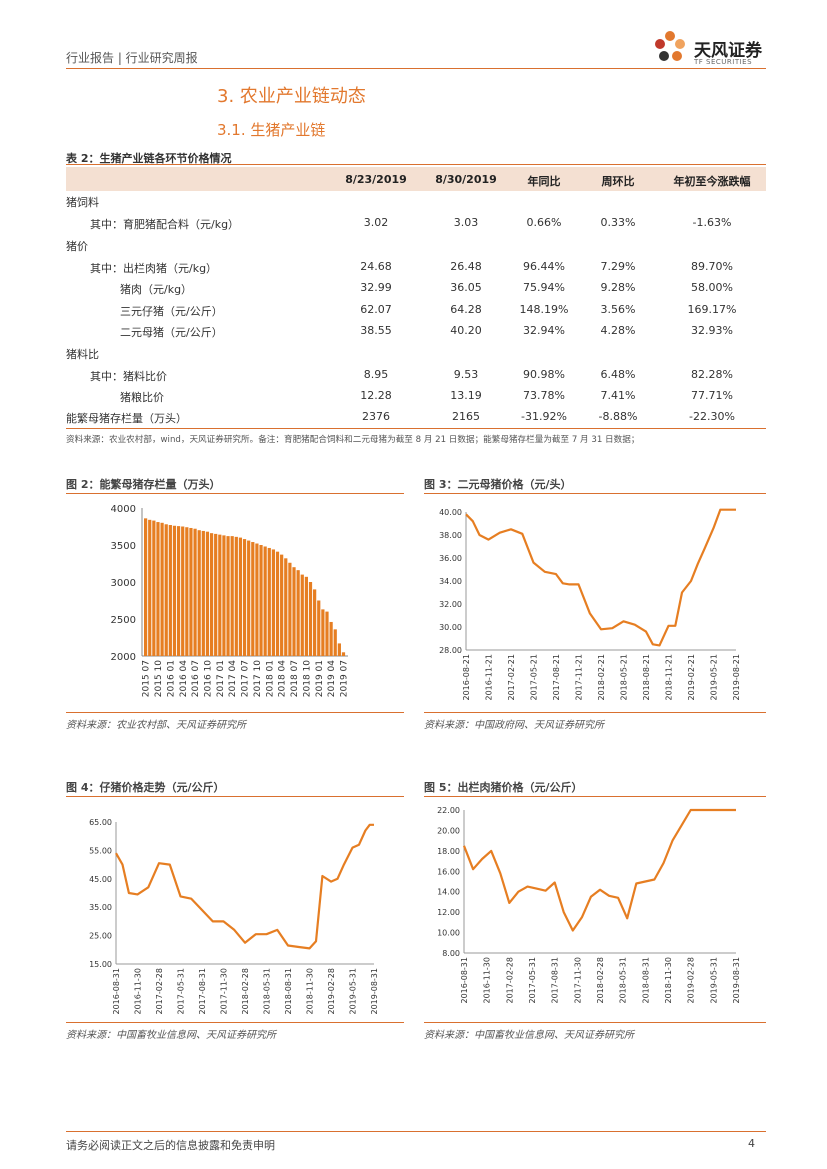 The image size is (827, 1169). Describe the element at coordinates (712, 222) in the screenshot. I see `table-cell: -1.63%` at that location.